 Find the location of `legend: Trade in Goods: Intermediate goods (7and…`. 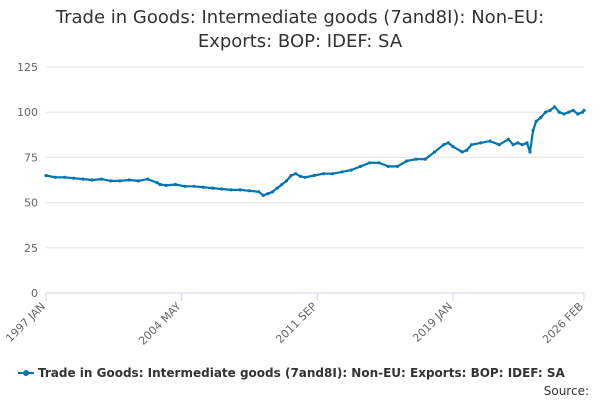

legend: Trade in Goods: Intermediate goods (7and… is located at coordinates (291, 373).